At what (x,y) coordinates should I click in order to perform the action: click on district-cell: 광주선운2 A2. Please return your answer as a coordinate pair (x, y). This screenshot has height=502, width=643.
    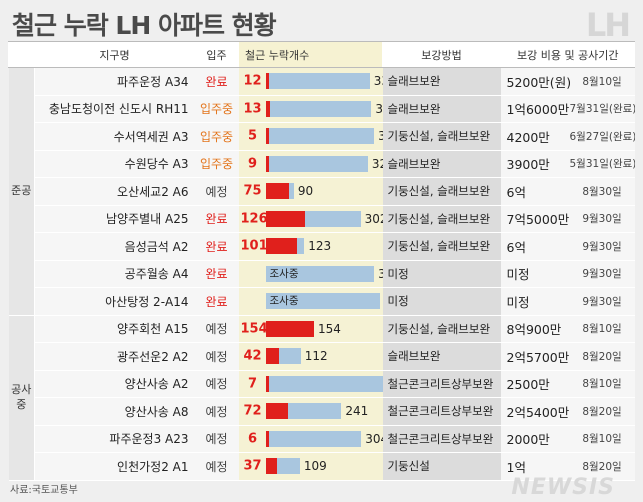
    Looking at the image, I should click on (114, 356).